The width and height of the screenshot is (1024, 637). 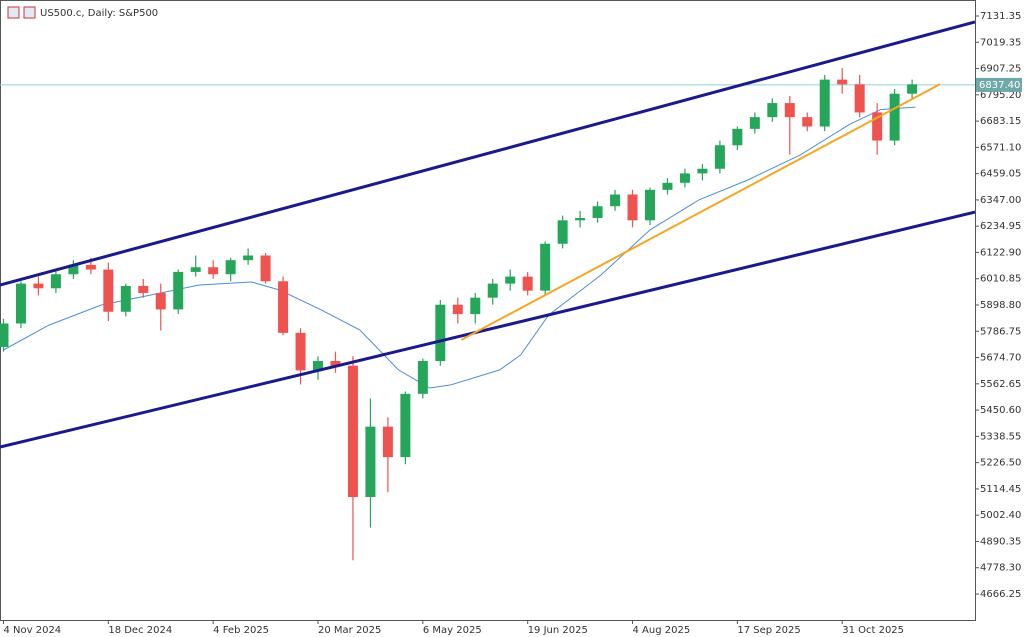 What do you see at coordinates (241, 630) in the screenshot?
I see `x-tick-label: 4 Feb 2025` at bounding box center [241, 630].